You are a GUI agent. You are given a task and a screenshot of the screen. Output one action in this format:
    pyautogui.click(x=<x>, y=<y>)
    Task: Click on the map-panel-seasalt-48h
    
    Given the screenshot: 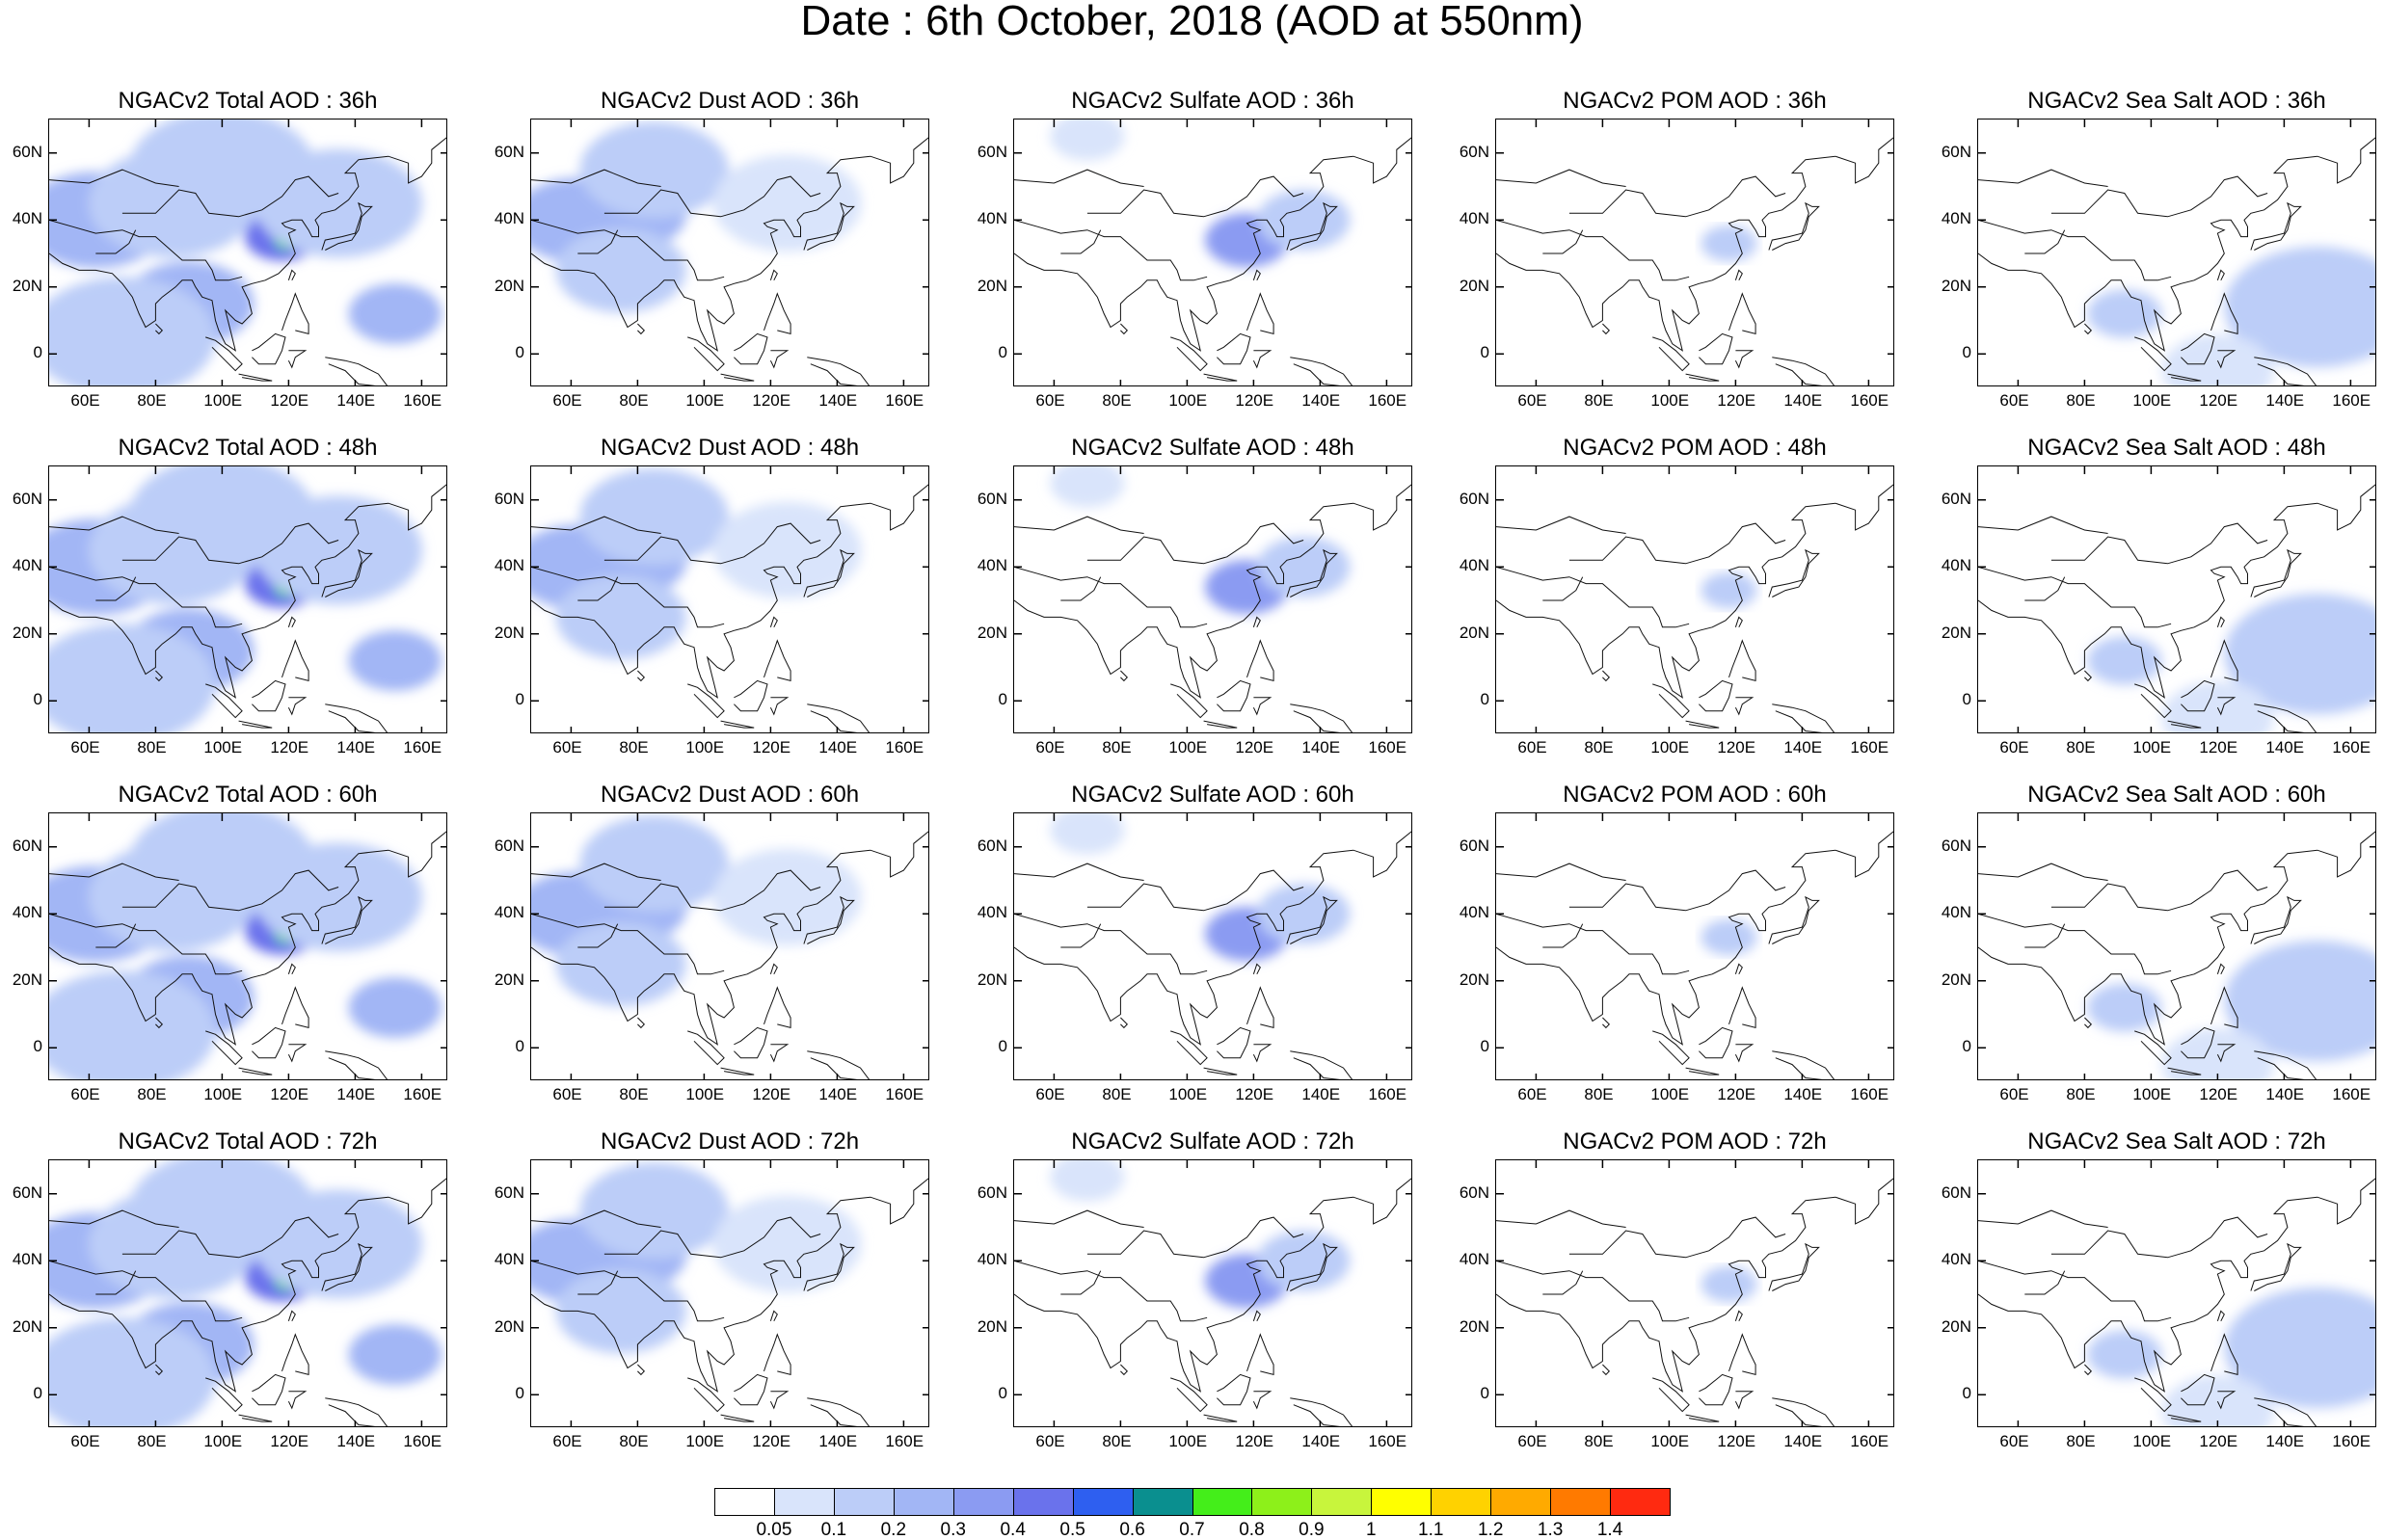 What is the action you would take?
    pyautogui.click(x=2176, y=599)
    